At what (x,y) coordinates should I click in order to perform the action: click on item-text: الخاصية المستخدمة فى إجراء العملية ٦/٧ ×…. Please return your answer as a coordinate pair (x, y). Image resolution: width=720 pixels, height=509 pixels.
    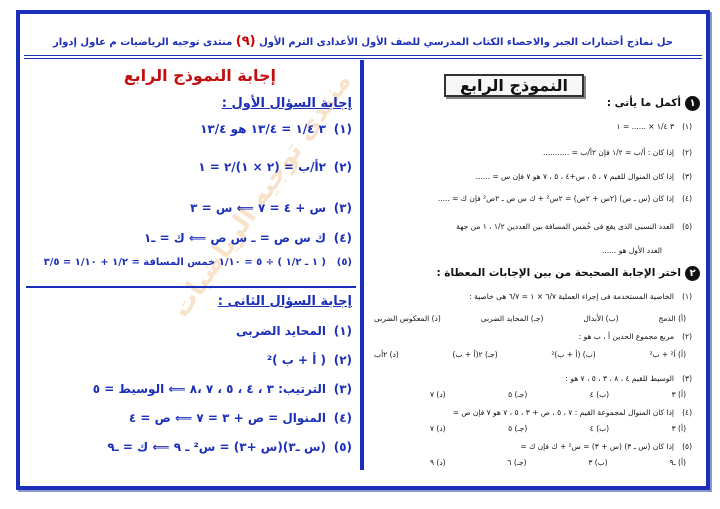
    Looking at the image, I should click on (571, 296).